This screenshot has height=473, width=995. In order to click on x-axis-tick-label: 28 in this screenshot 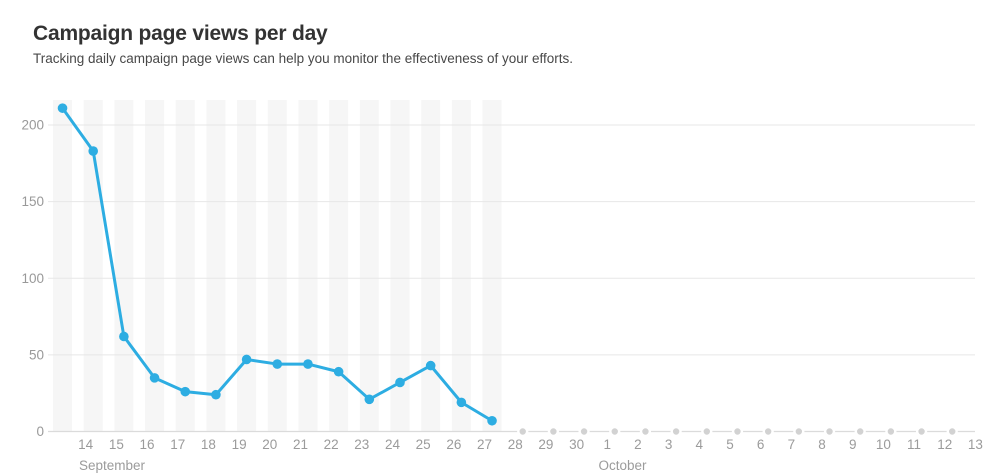, I will do `click(515, 444)`.